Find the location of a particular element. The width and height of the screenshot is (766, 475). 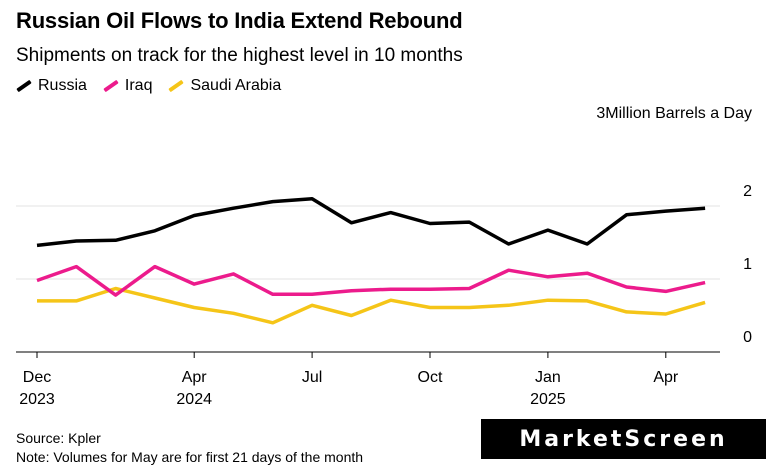

series-line-iraq is located at coordinates (371, 280).